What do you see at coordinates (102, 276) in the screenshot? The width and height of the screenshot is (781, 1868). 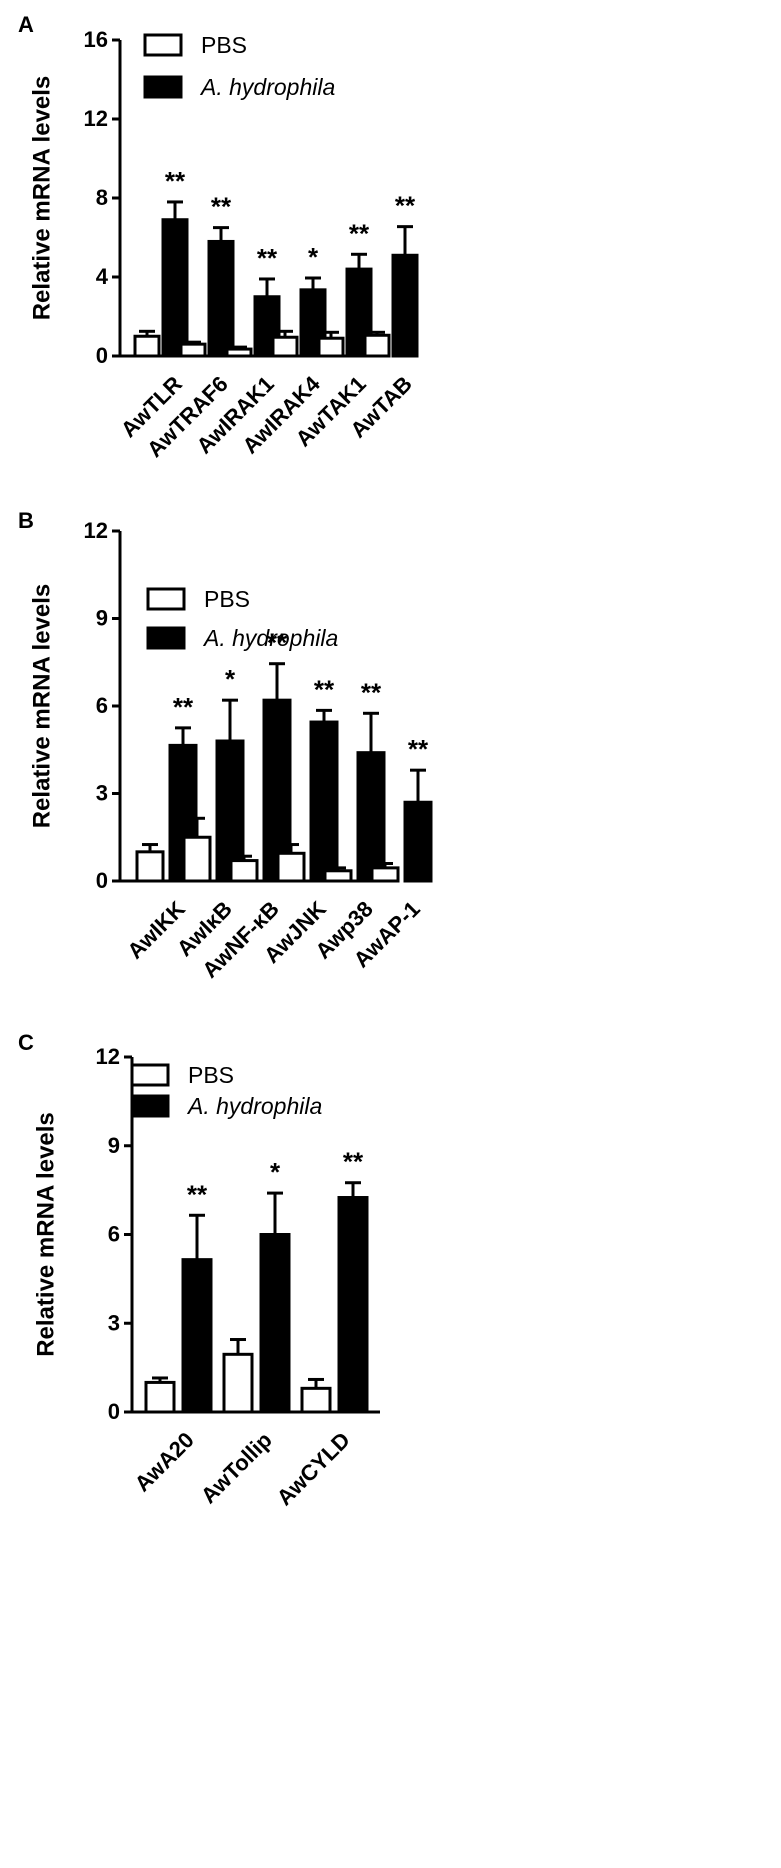 I see `y-tick-label: 4` at bounding box center [102, 276].